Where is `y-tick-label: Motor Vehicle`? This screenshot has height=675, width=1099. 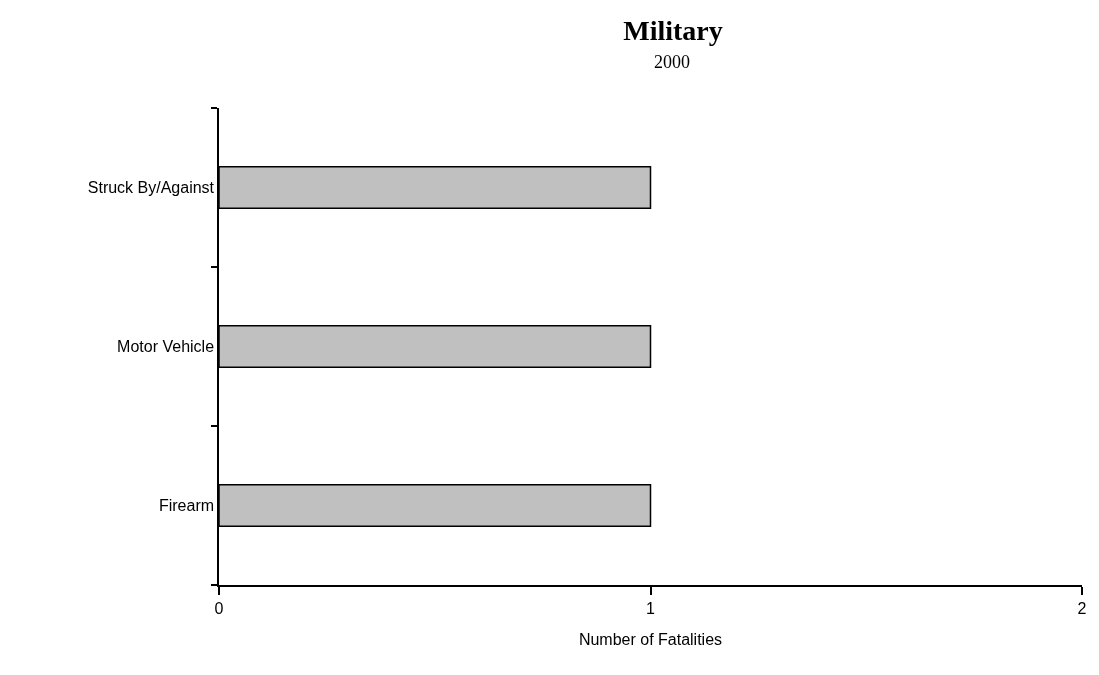 y-tick-label: Motor Vehicle is located at coordinates (166, 347).